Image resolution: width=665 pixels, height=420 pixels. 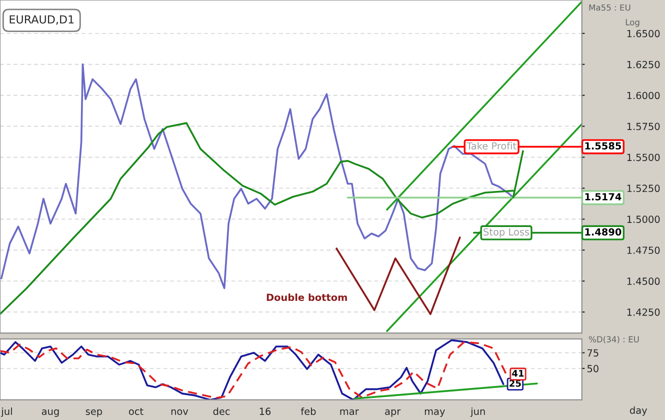 What do you see at coordinates (643, 250) in the screenshot?
I see `y-tick-label: 1.4750` at bounding box center [643, 250].